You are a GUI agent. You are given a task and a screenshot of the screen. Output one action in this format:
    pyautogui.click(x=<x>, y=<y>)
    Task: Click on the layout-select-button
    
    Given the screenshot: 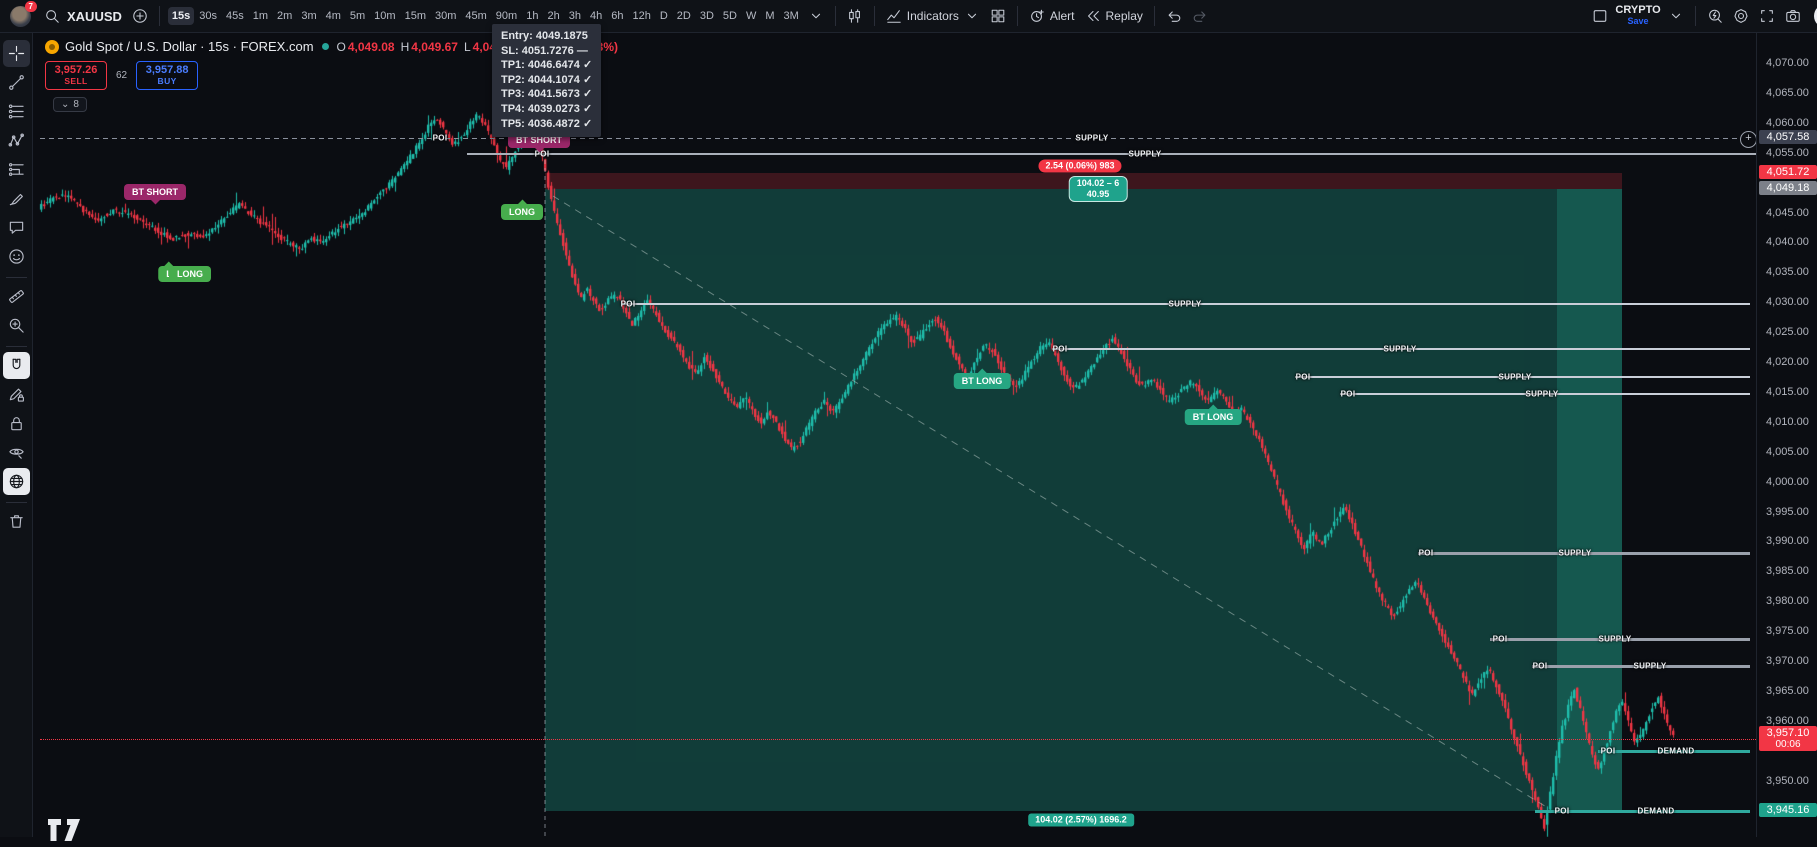 What is the action you would take?
    pyautogui.click(x=1600, y=16)
    